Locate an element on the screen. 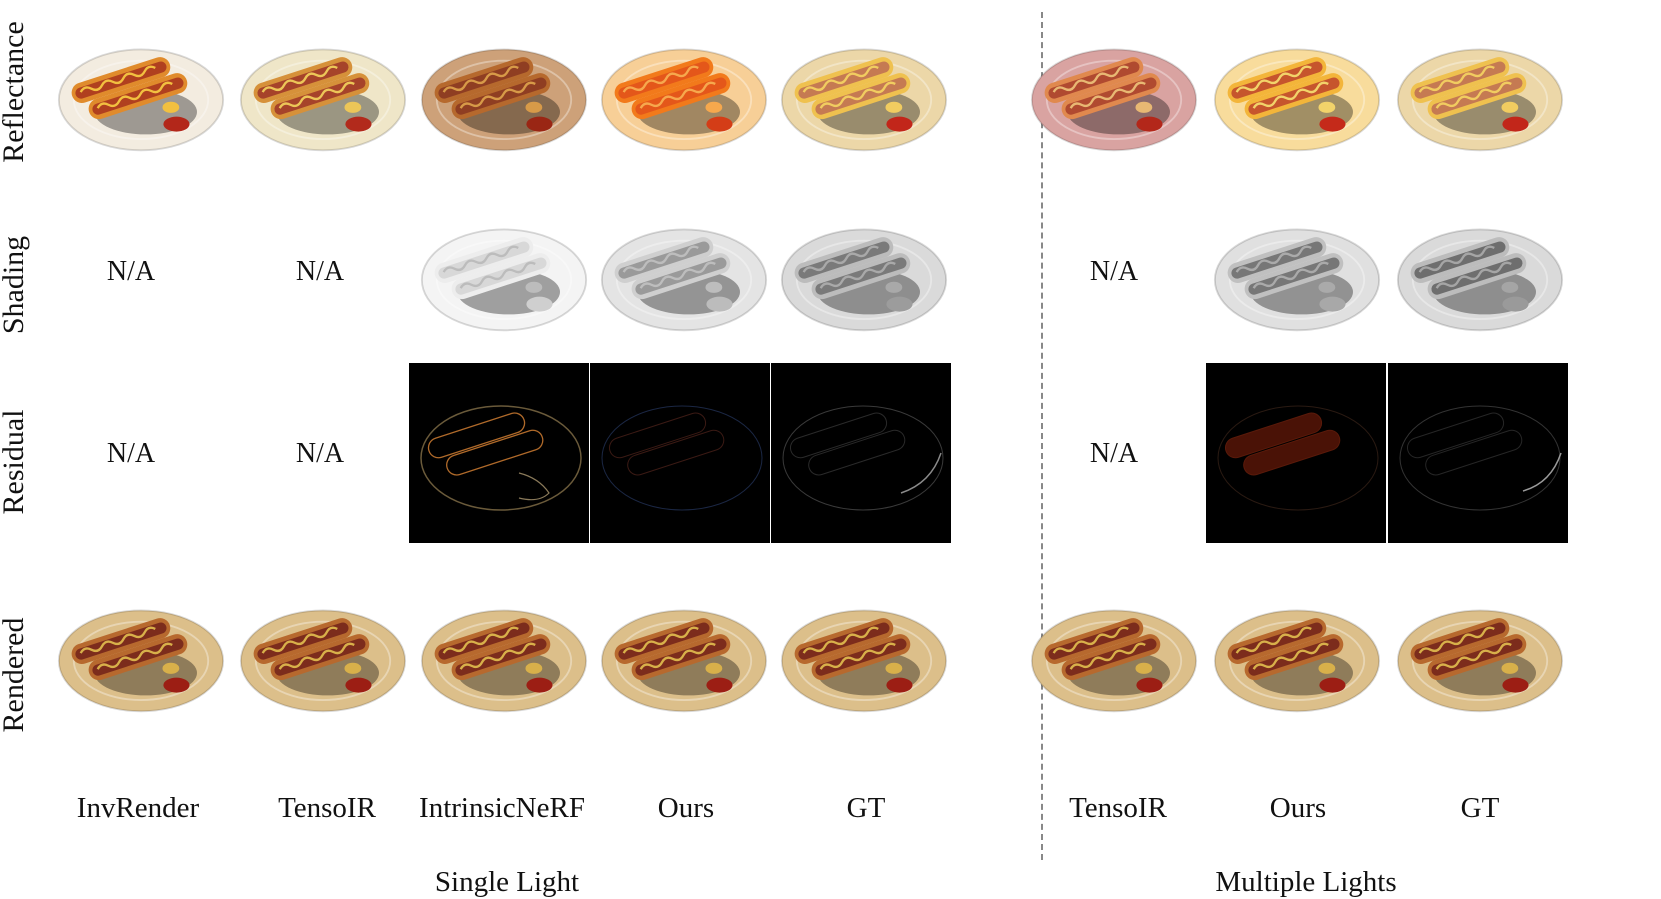 The width and height of the screenshot is (1661, 899). residual-multi-ours-image is located at coordinates (1296, 453).